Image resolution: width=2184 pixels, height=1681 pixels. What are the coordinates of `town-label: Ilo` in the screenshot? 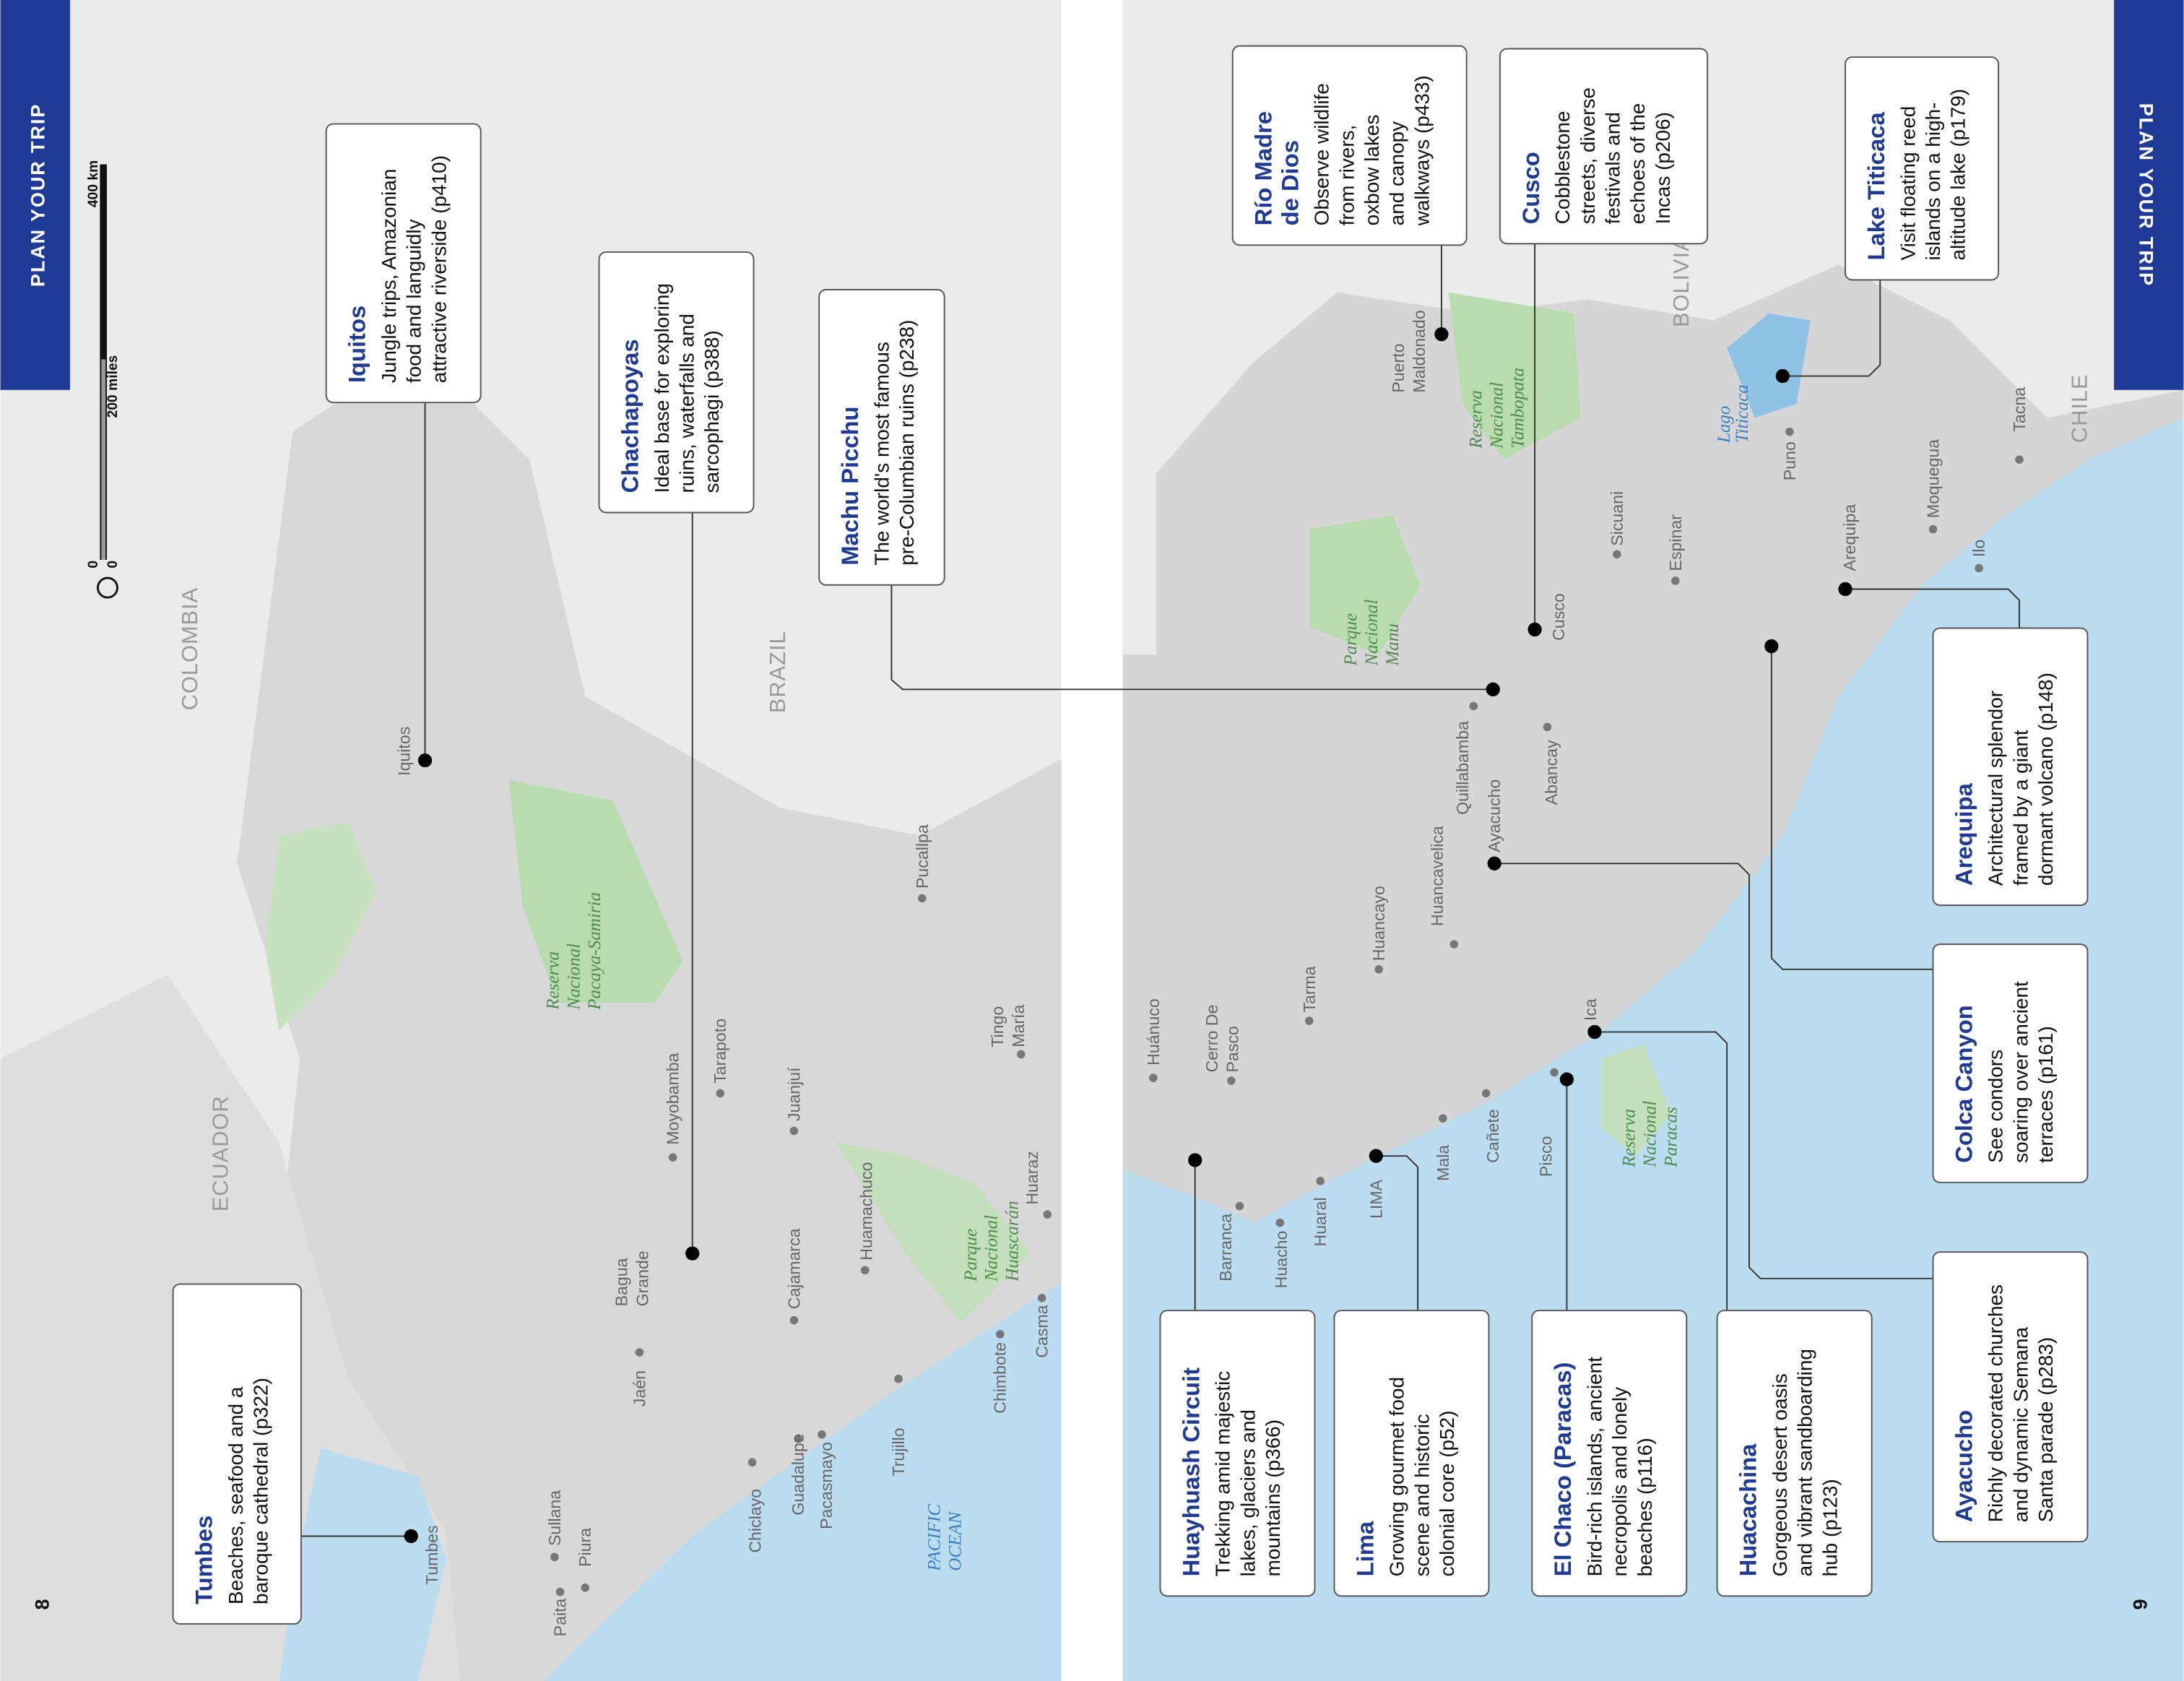 It's located at (1979, 548).